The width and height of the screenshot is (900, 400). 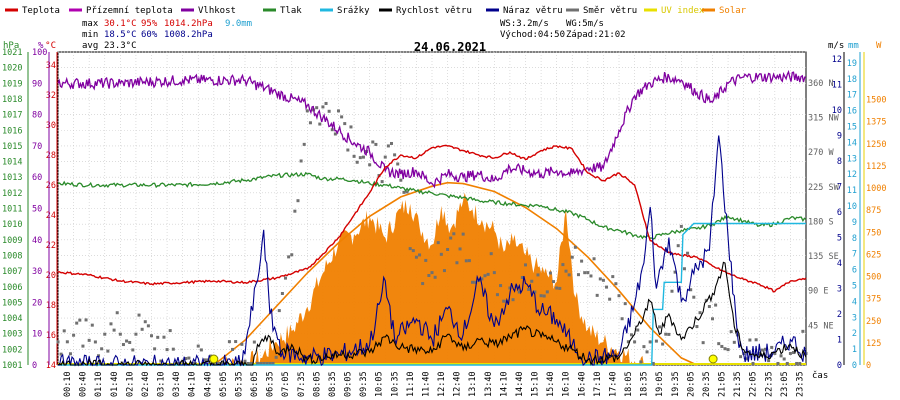 I want to click on hpa-tick: 1018, so click(x=12, y=100).